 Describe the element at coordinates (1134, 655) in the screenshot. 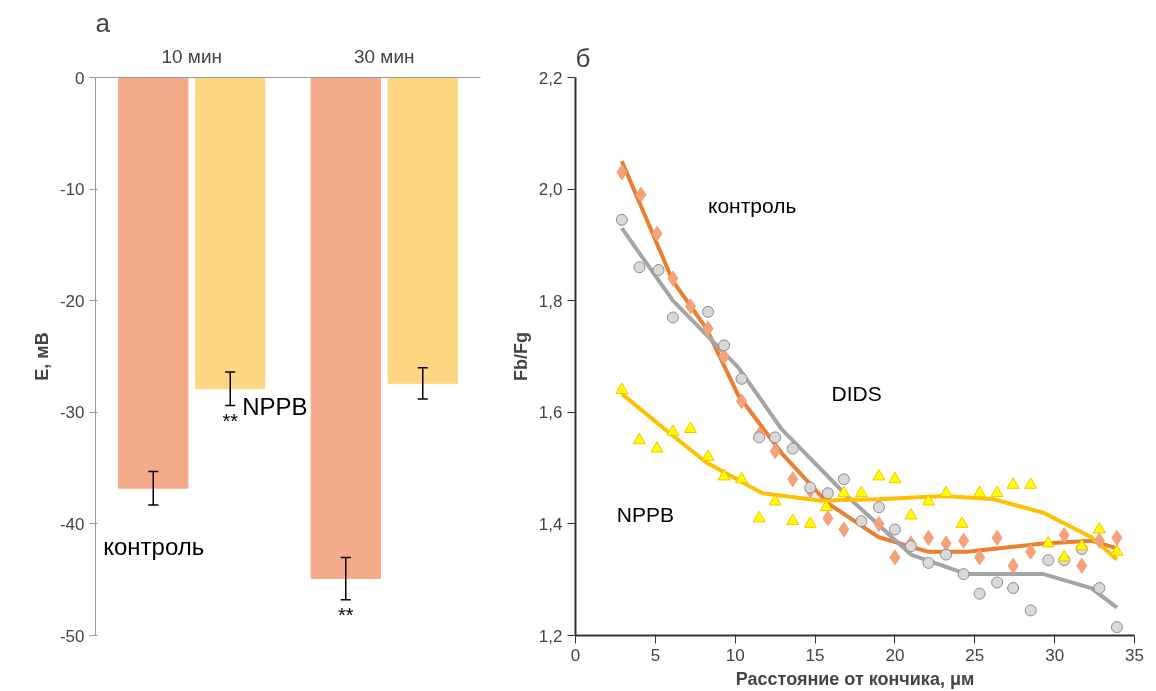

I see `x-tick-label: 35` at that location.